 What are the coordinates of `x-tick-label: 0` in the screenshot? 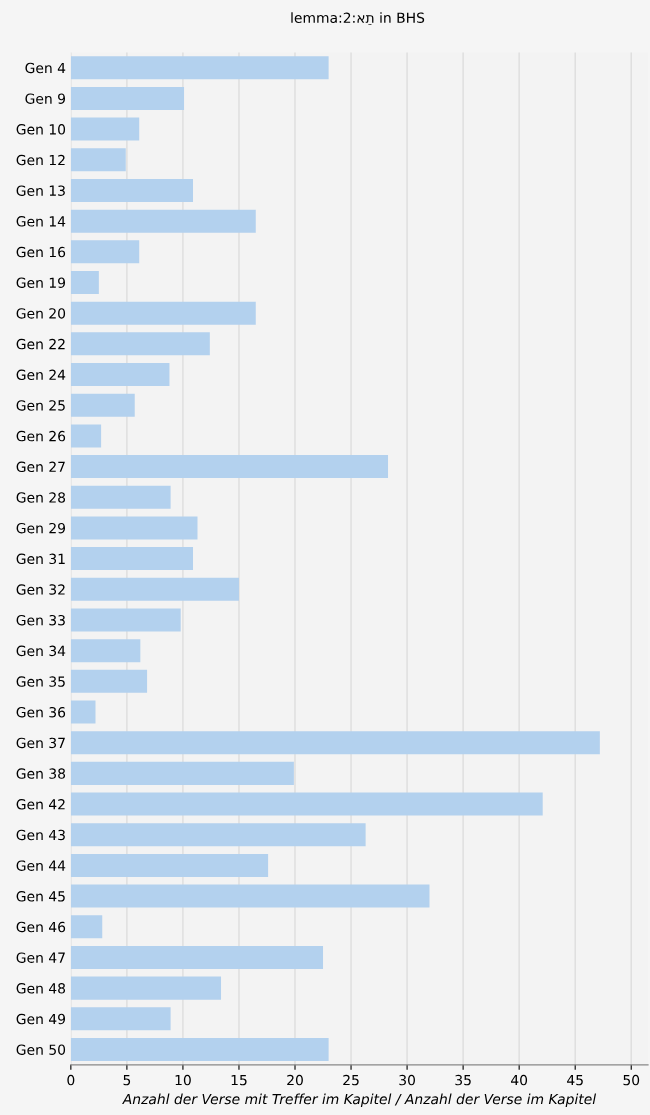 It's located at (71, 1080).